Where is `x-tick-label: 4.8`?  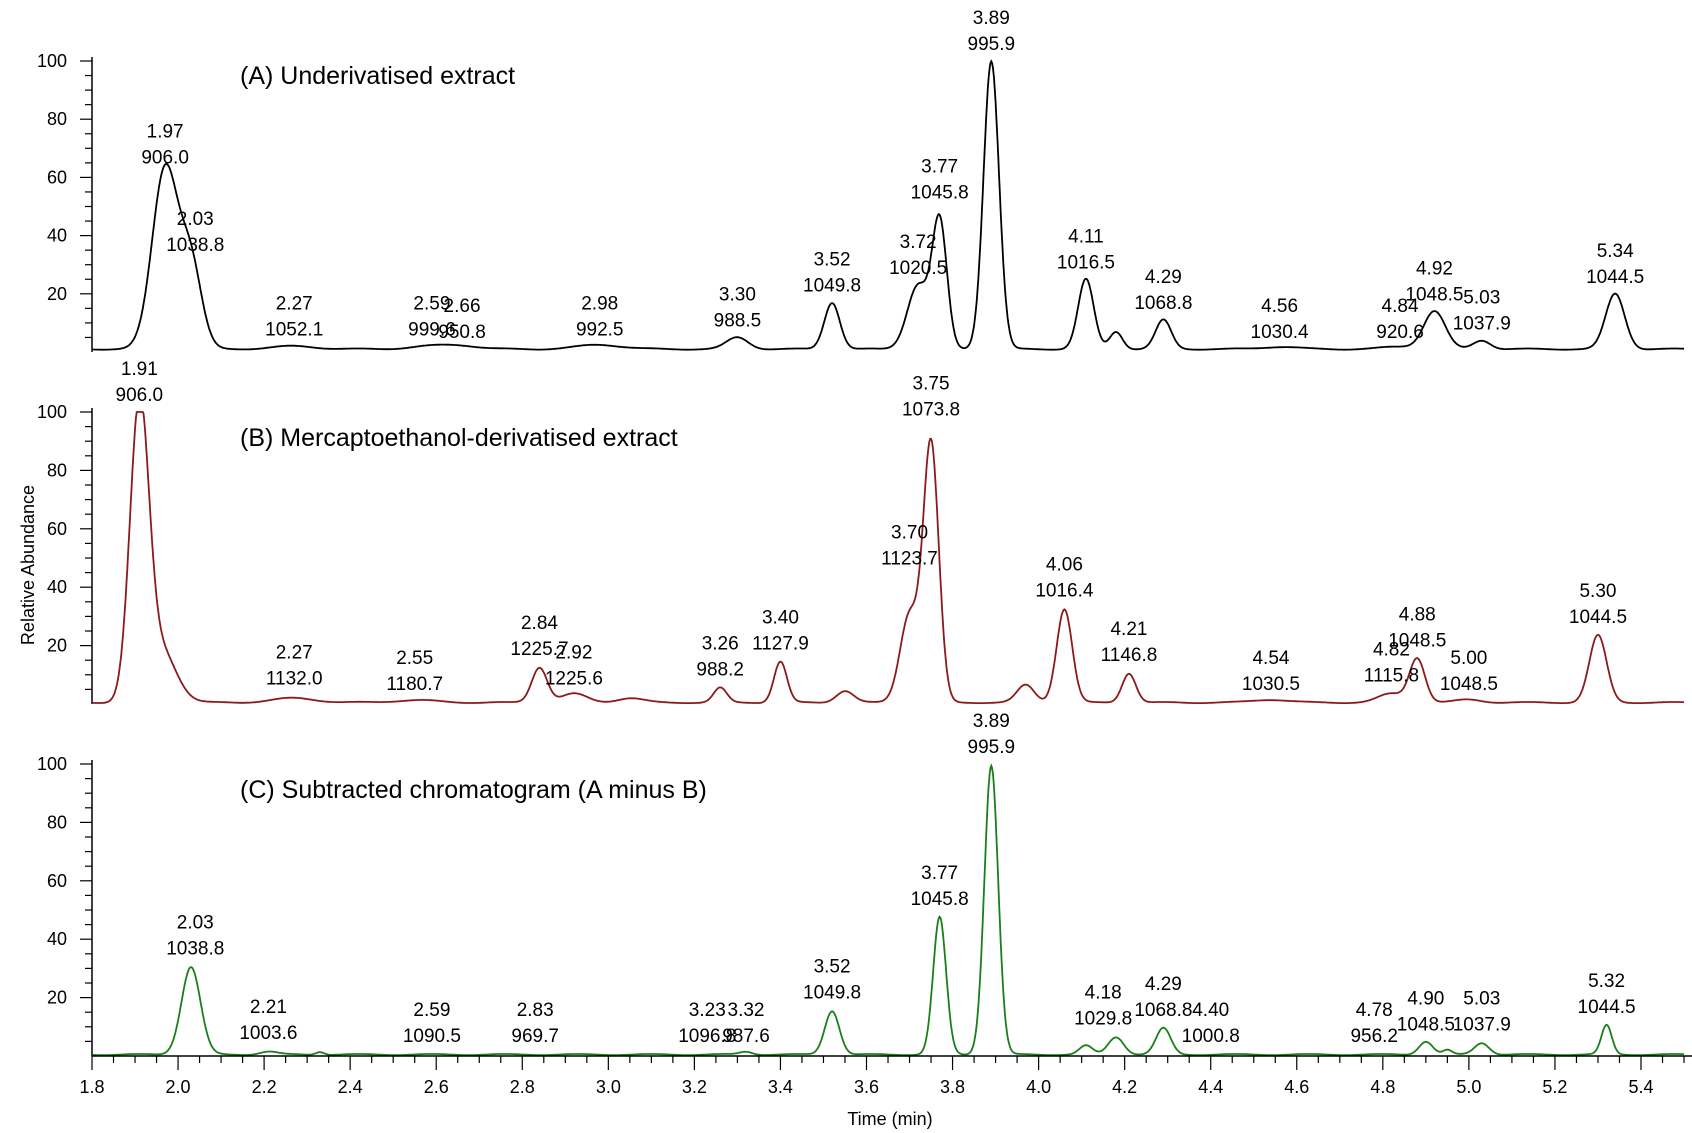
x-tick-label: 4.8 is located at coordinates (1382, 1087).